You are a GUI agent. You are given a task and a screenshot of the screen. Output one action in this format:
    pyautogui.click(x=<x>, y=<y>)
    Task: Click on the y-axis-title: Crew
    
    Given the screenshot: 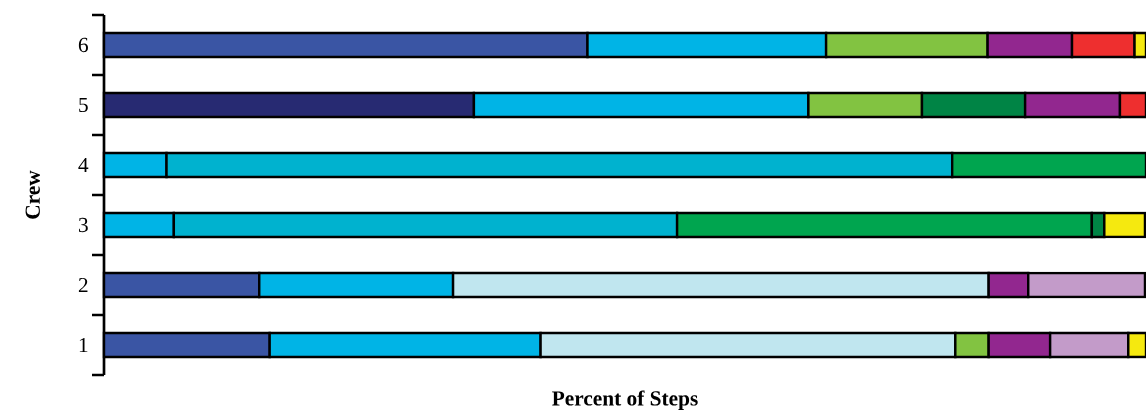 What is the action you would take?
    pyautogui.click(x=32, y=194)
    